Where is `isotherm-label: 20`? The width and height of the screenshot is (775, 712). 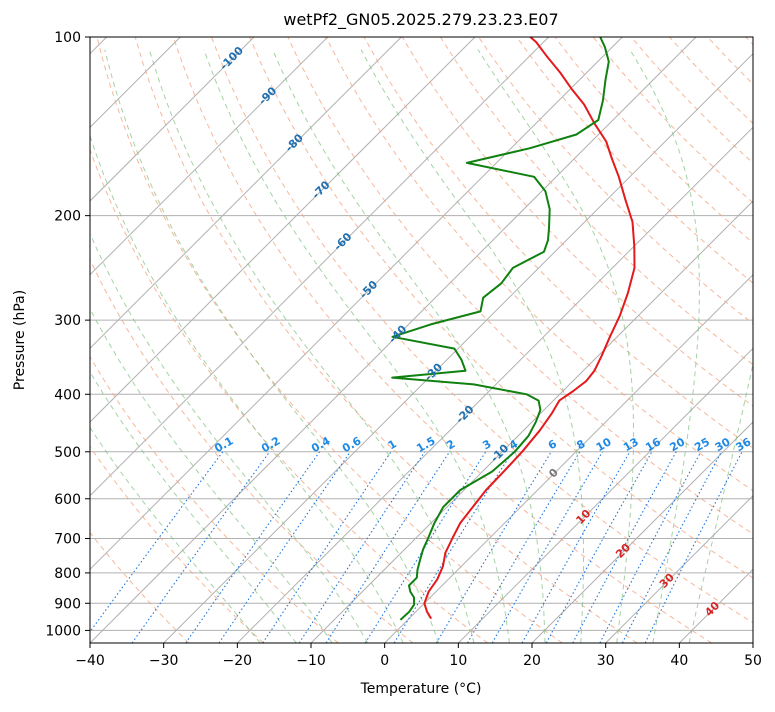 isotherm-label: 20 is located at coordinates (623, 551).